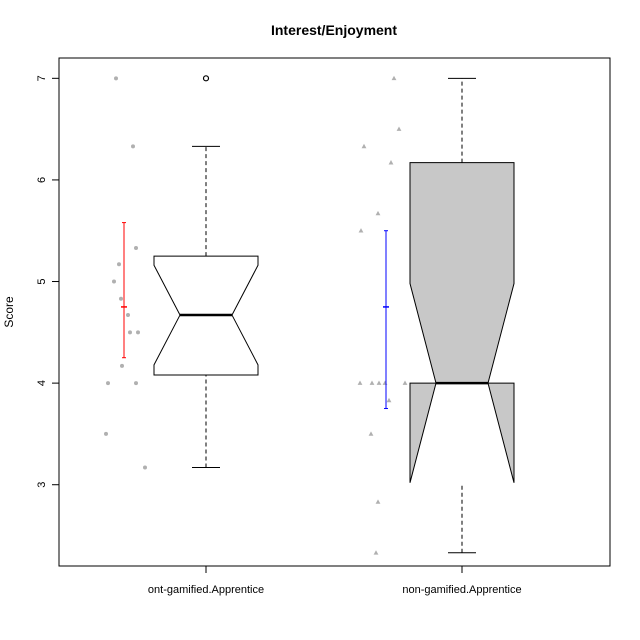 This screenshot has width=640, height=640. What do you see at coordinates (42, 383) in the screenshot?
I see `y-tick-label: 4` at bounding box center [42, 383].